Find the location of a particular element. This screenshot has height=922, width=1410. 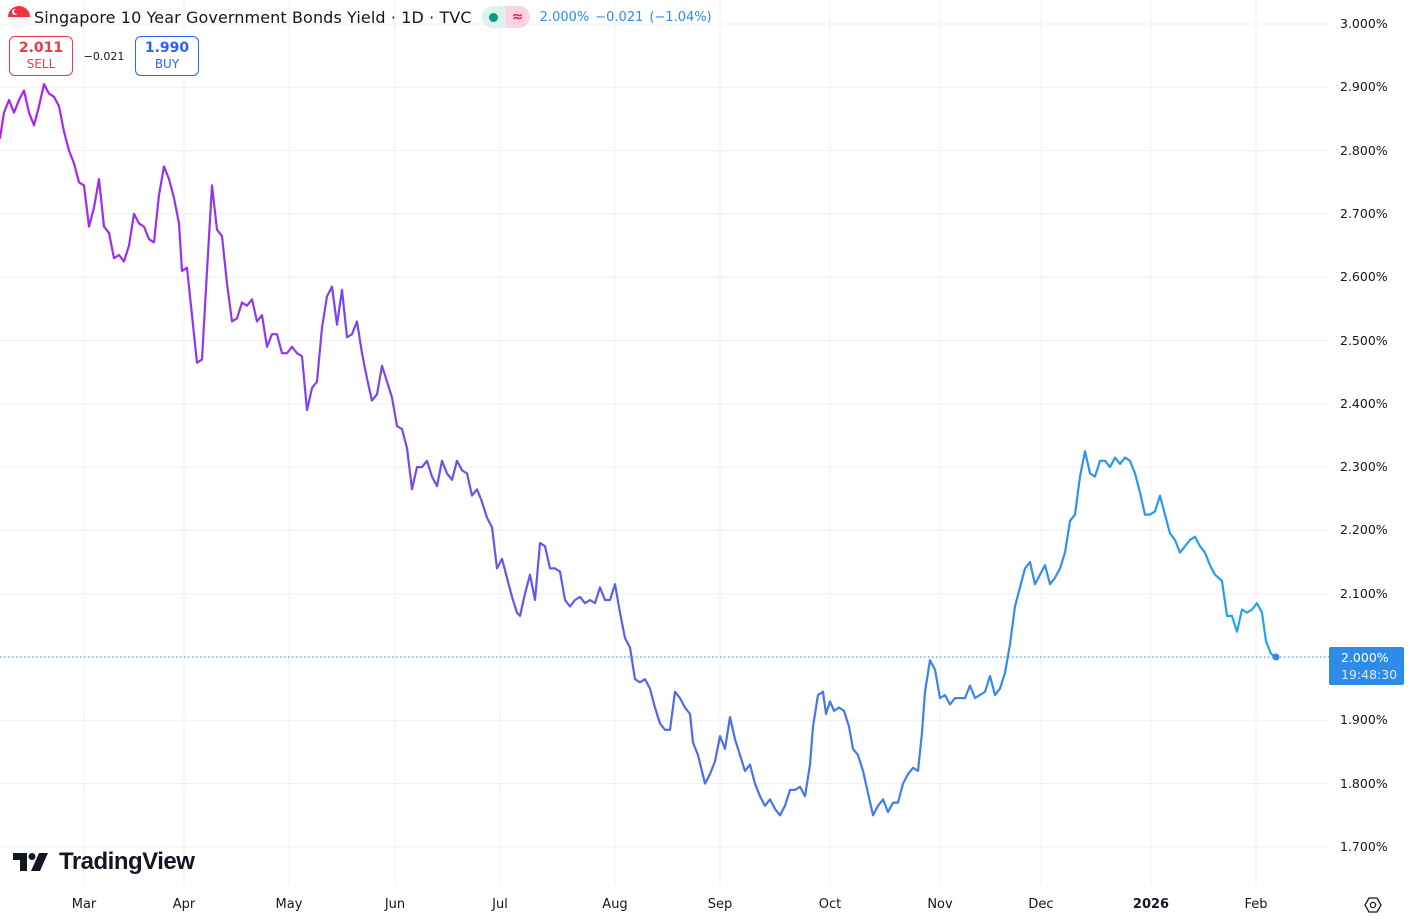

x-tick-label: 2026 is located at coordinates (1151, 904).